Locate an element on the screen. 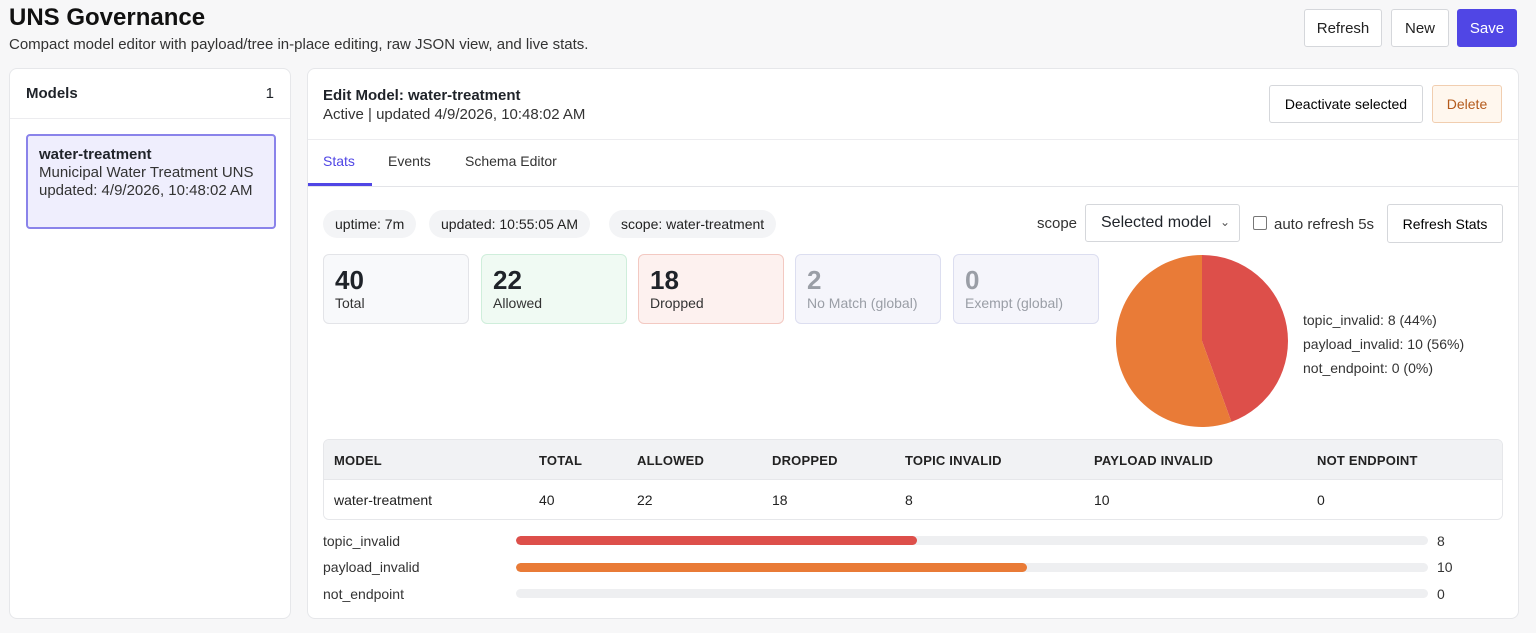 The height and width of the screenshot is (633, 1536). column-header: TOPIC INVALID is located at coordinates (953, 460).